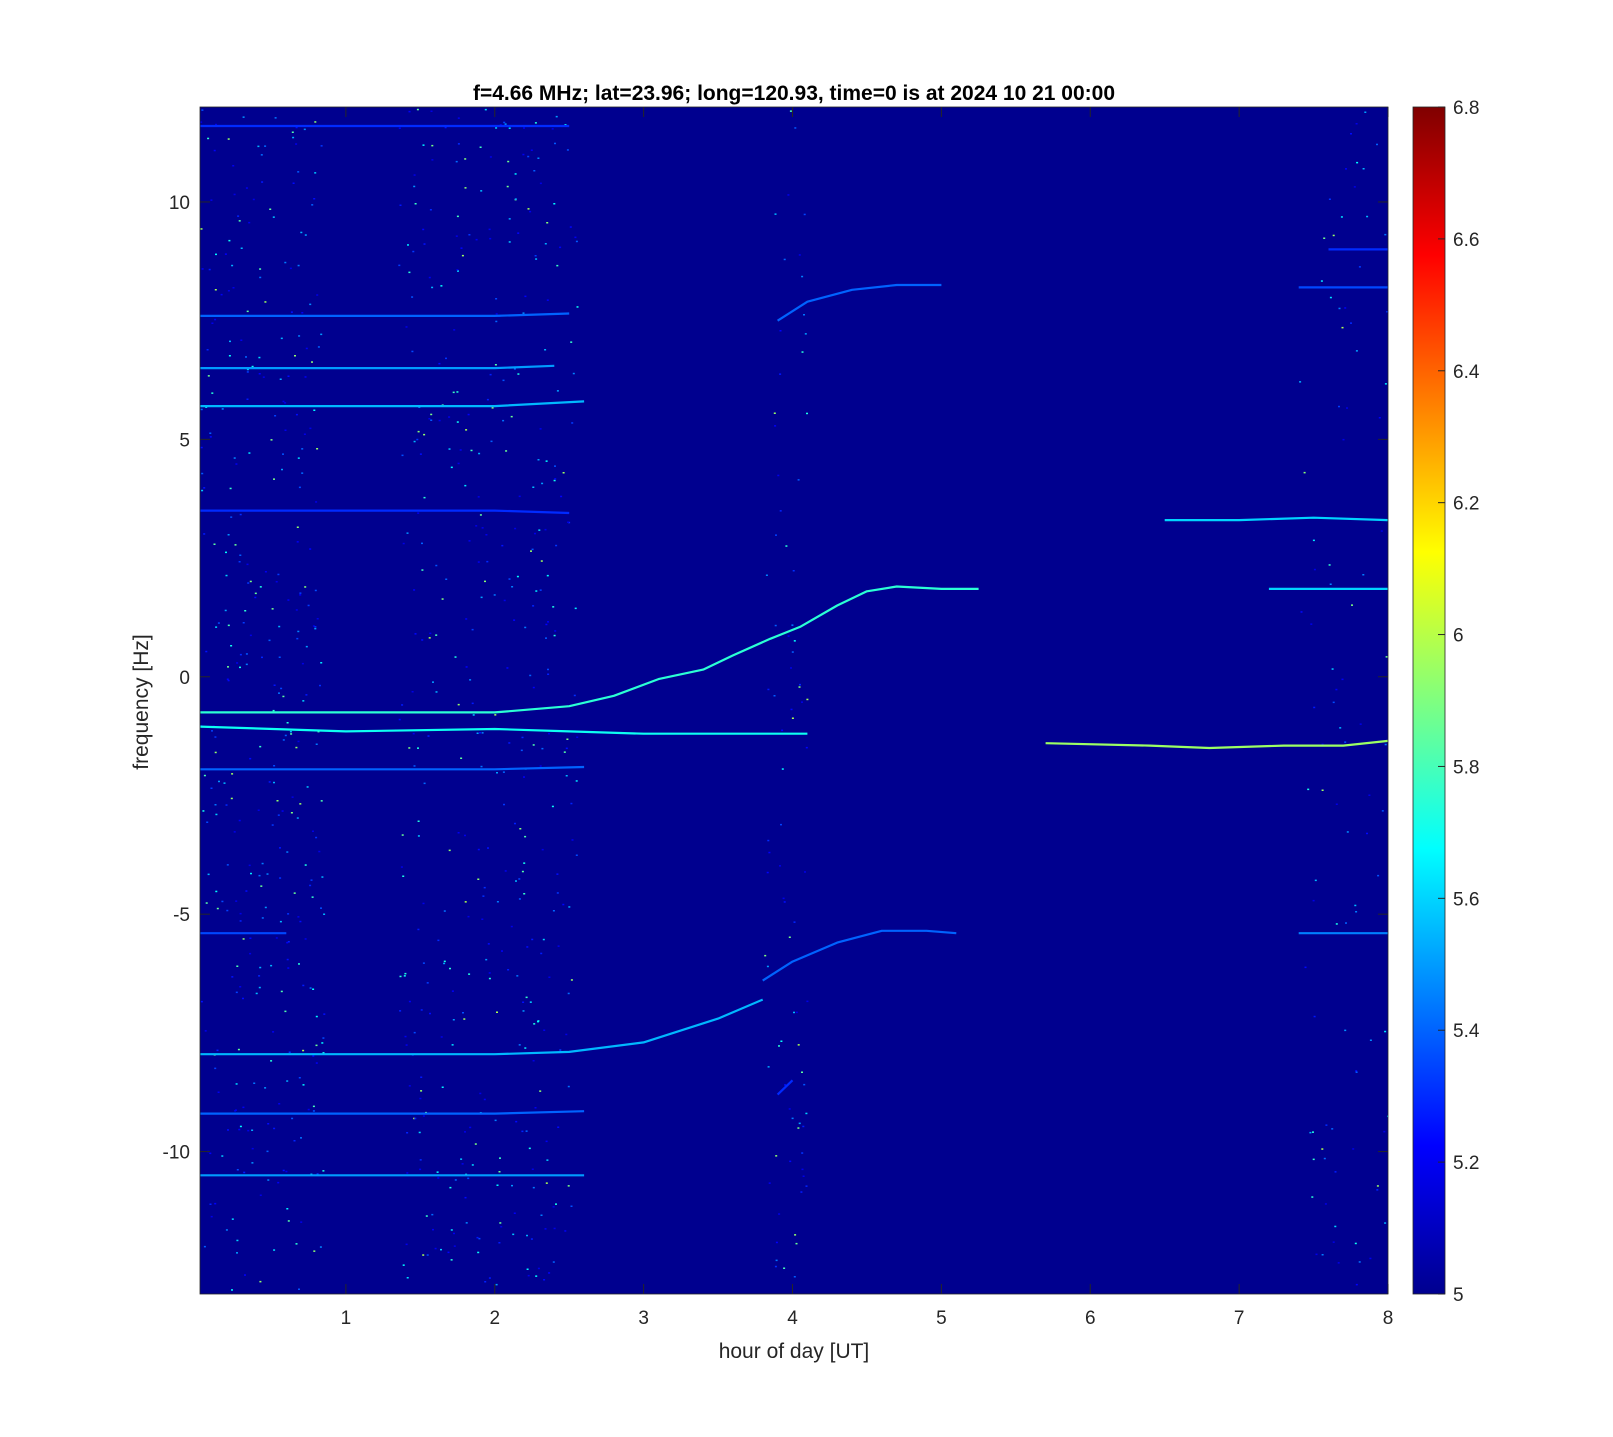 This screenshot has height=1437, width=1613. Describe the element at coordinates (1446, 702) in the screenshot. I see `colorbar: 5 5.2 5.4 5.6 5.8 6 6.2 6.4 6.6 6.8` at that location.